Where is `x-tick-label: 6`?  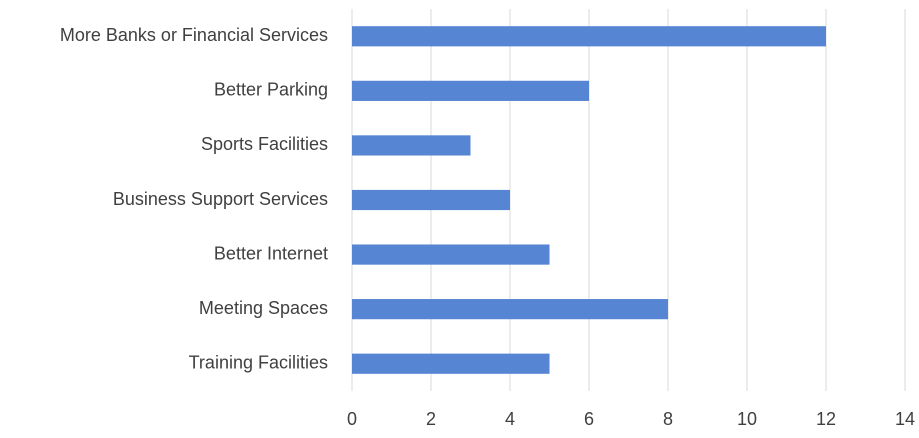
x-tick-label: 6 is located at coordinates (589, 419).